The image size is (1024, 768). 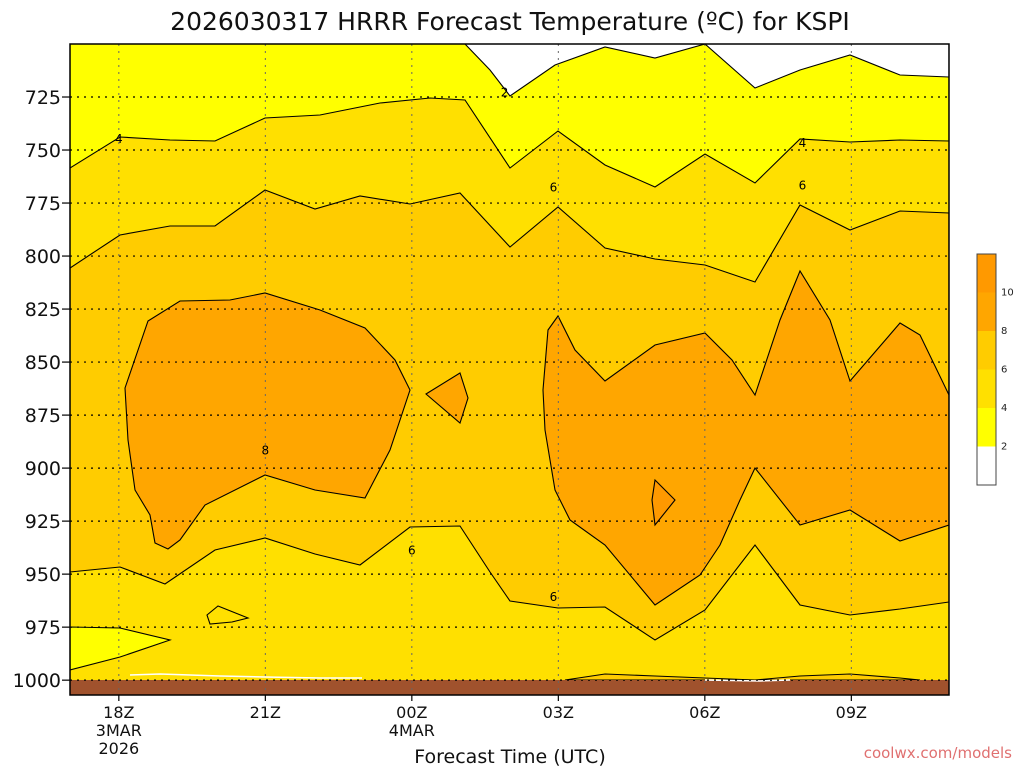 I want to click on colorbar-label-8: 8, so click(x=1004, y=331).